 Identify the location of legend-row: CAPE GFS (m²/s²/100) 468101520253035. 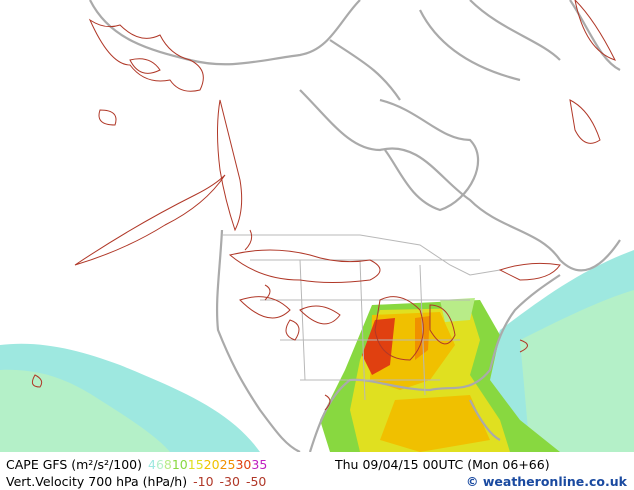
(136, 464).